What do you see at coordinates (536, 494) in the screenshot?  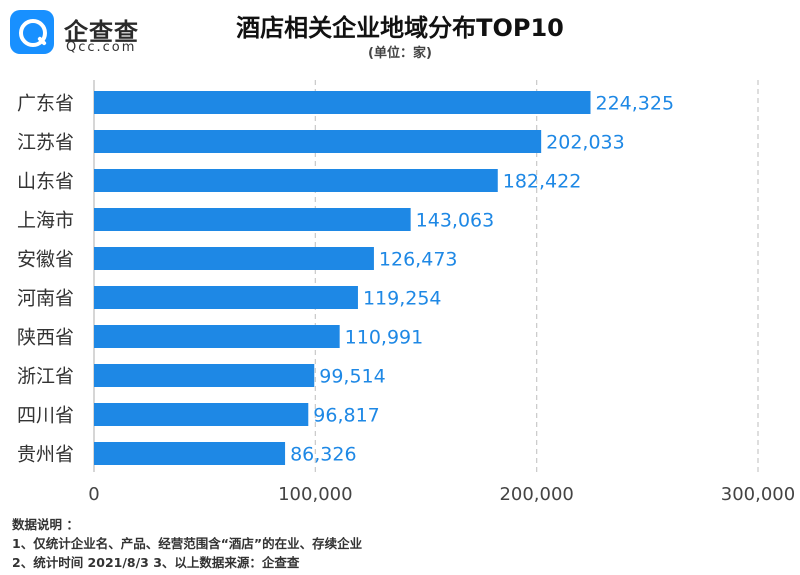 I see `x-tick-label: 200,000` at bounding box center [536, 494].